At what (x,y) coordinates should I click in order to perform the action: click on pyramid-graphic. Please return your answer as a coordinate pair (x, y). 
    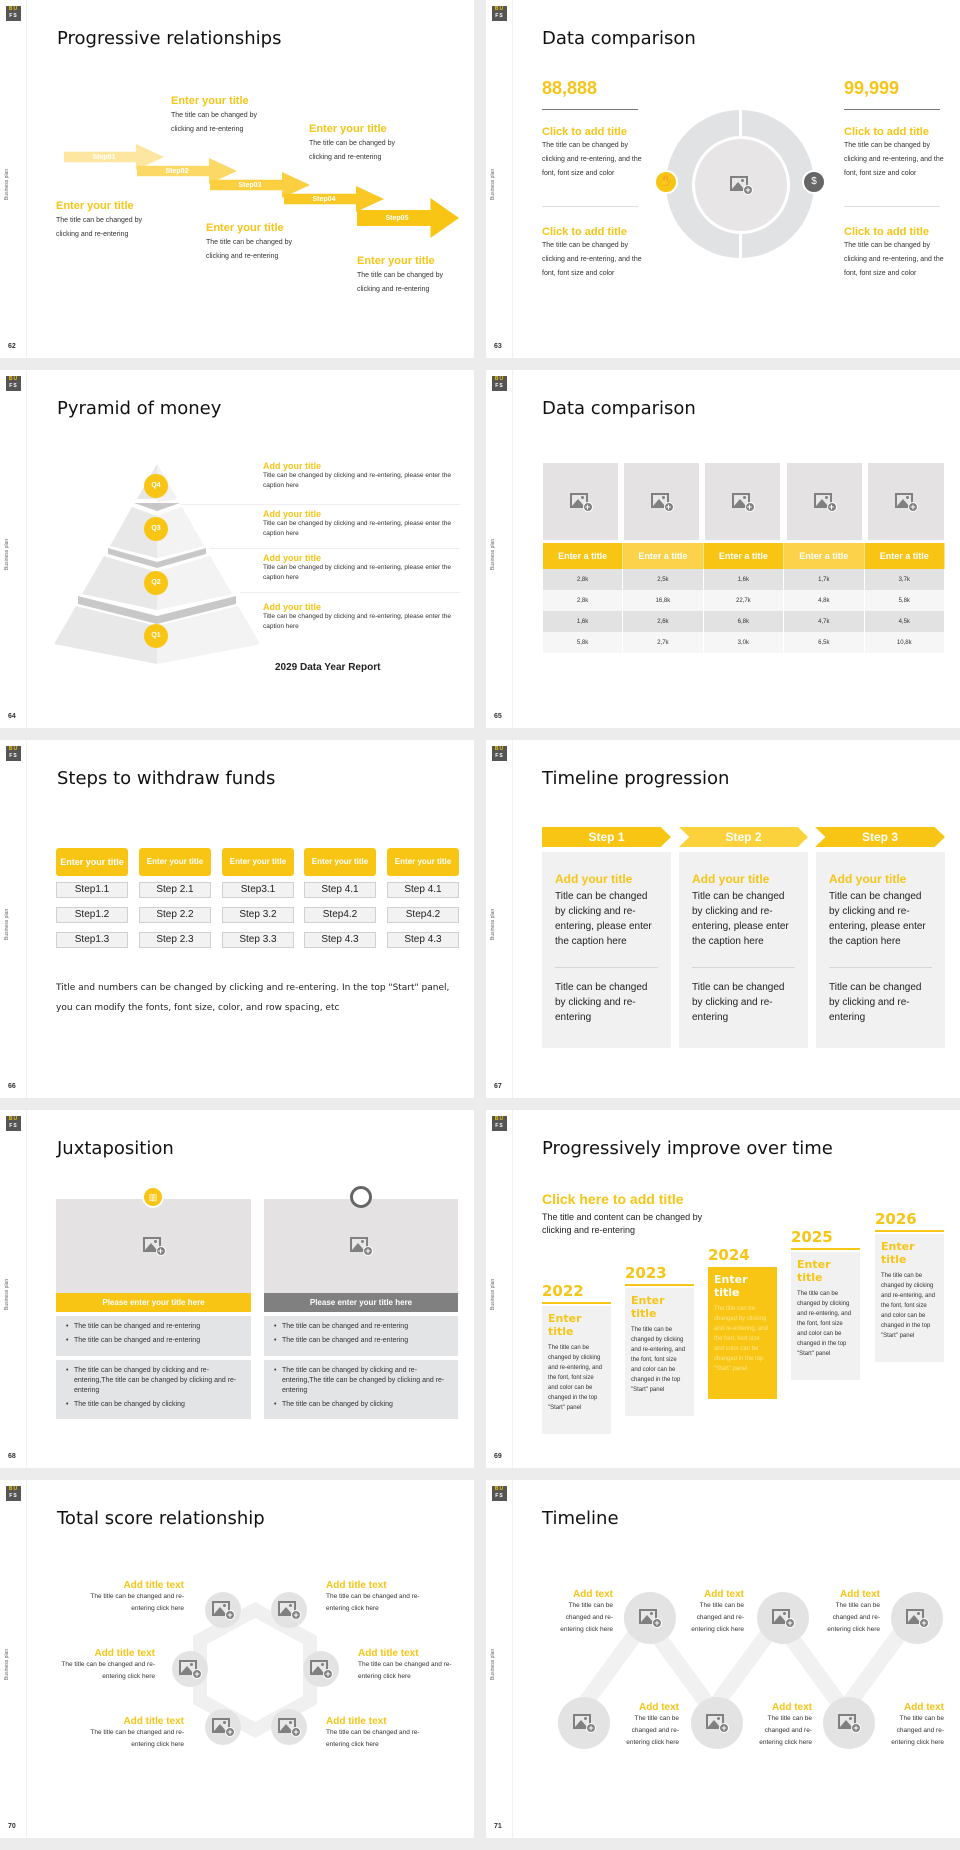
    Looking at the image, I should click on (157, 564).